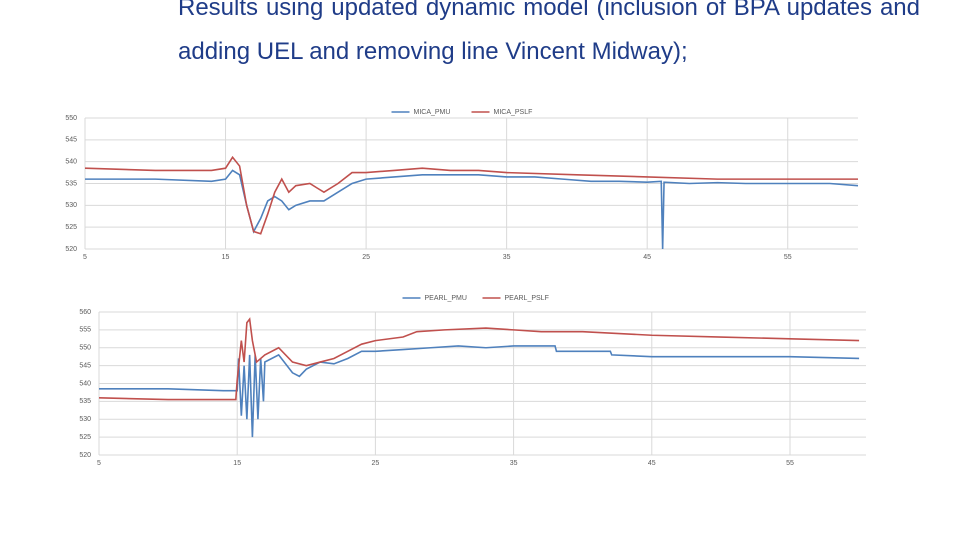  What do you see at coordinates (432, 112) in the screenshot?
I see `legend-label: MICA_PMU` at bounding box center [432, 112].